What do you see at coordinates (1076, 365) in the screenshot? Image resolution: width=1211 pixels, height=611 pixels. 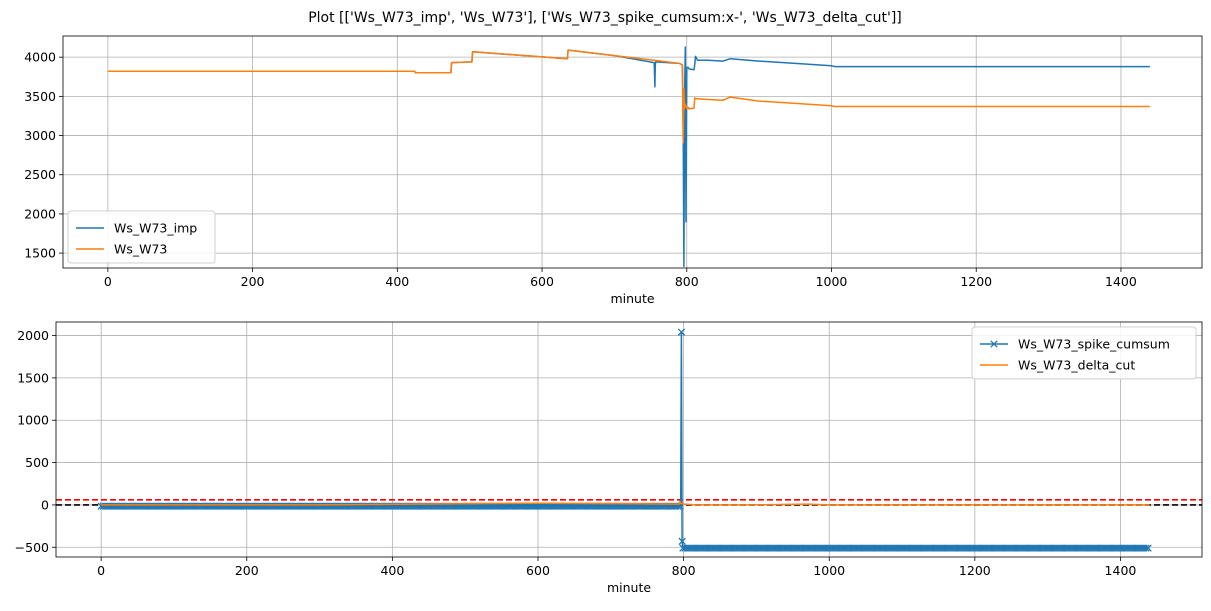 I see `legend-label: Ws_W73_delta_cut` at bounding box center [1076, 365].